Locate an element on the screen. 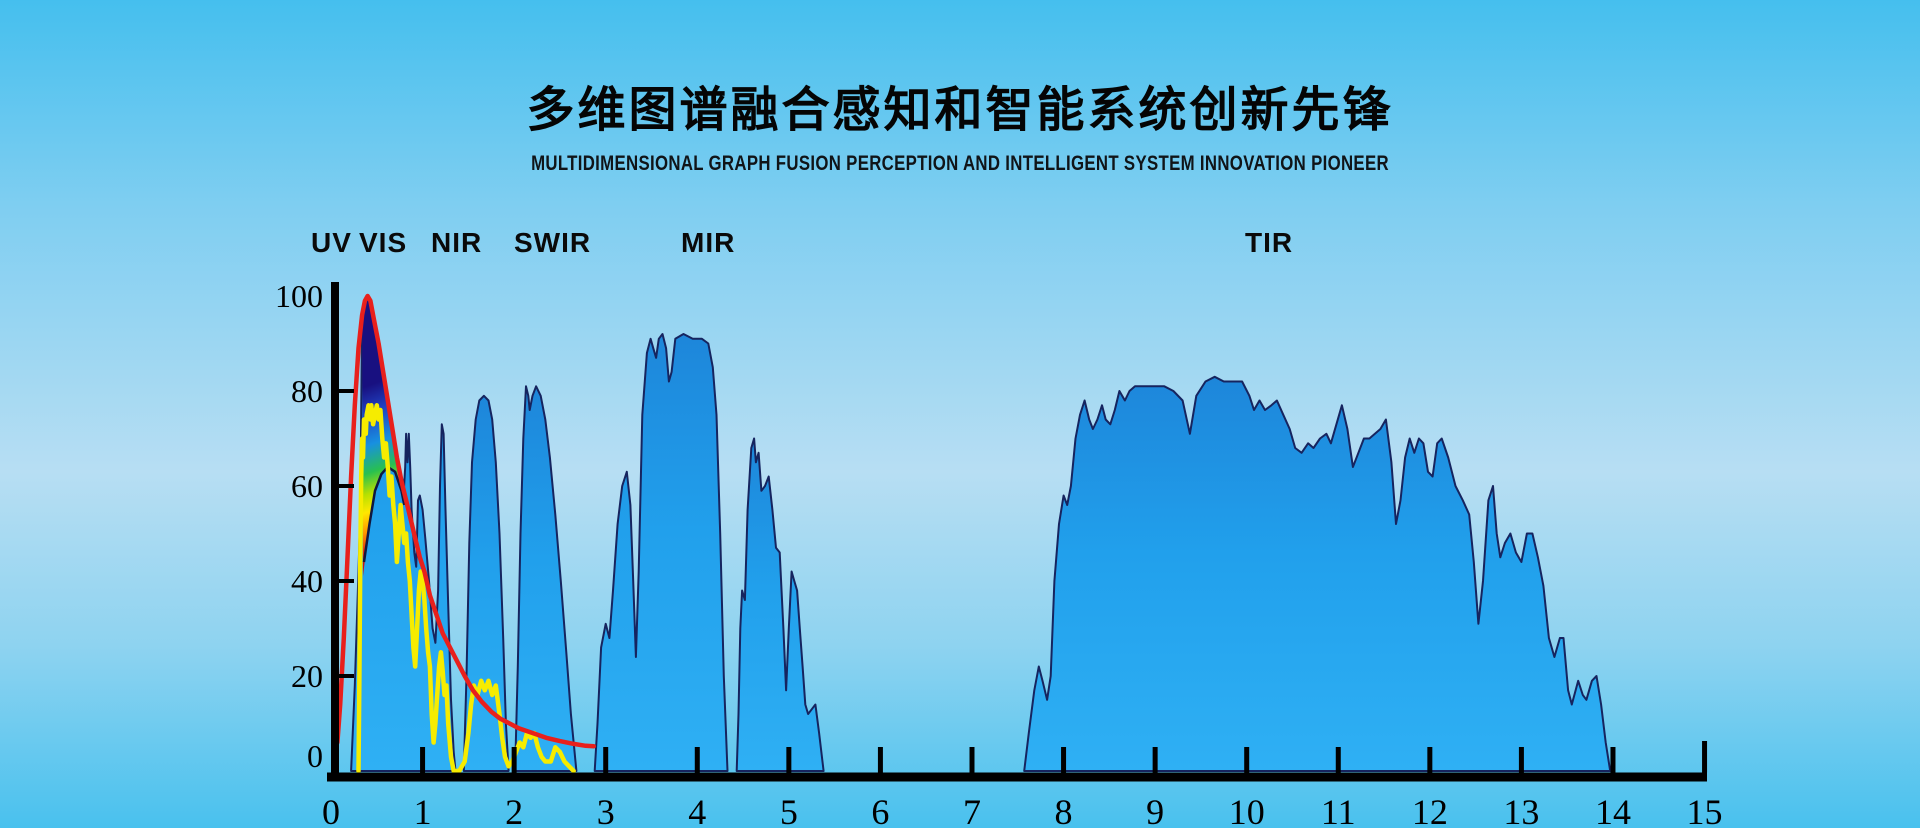 The width and height of the screenshot is (1920, 828). x-tick-label: 3 is located at coordinates (606, 810).